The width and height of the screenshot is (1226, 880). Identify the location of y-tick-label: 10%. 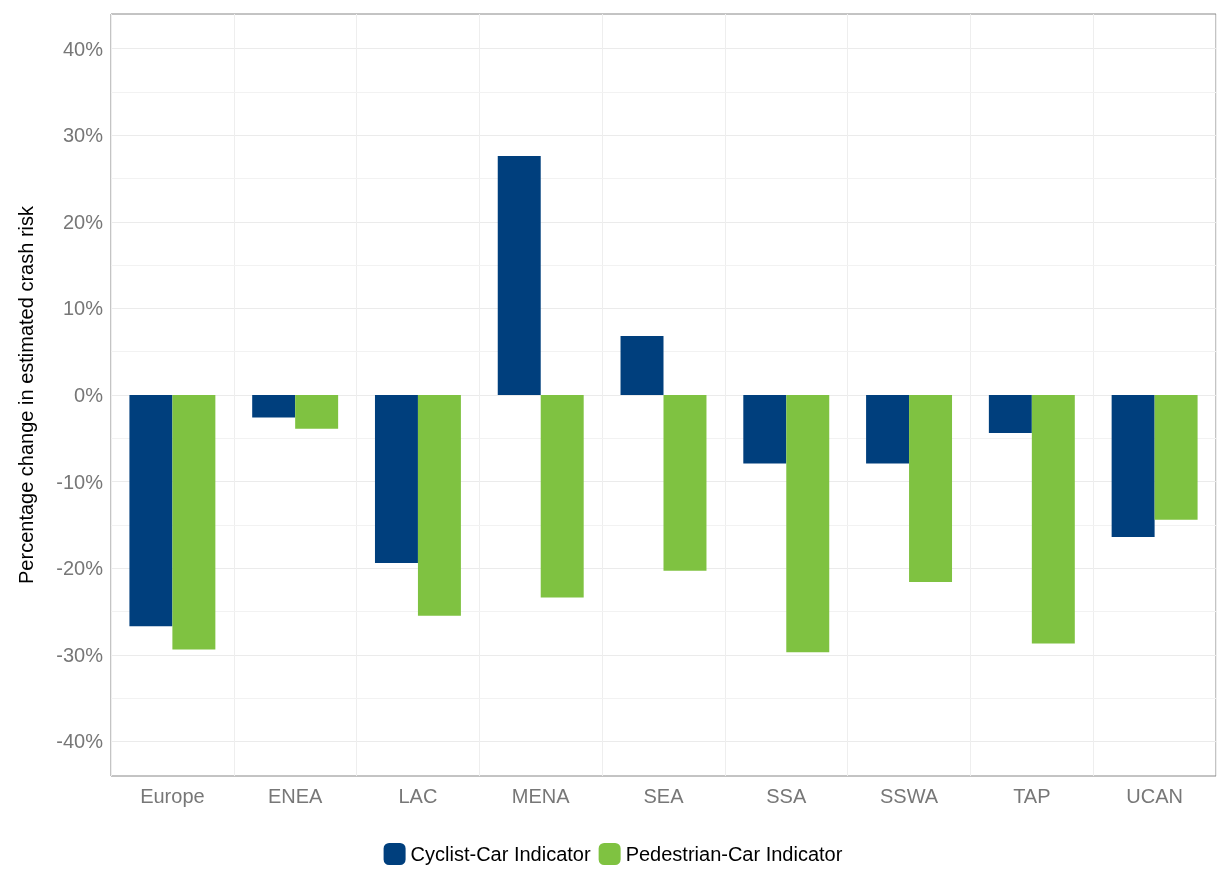
(83, 308).